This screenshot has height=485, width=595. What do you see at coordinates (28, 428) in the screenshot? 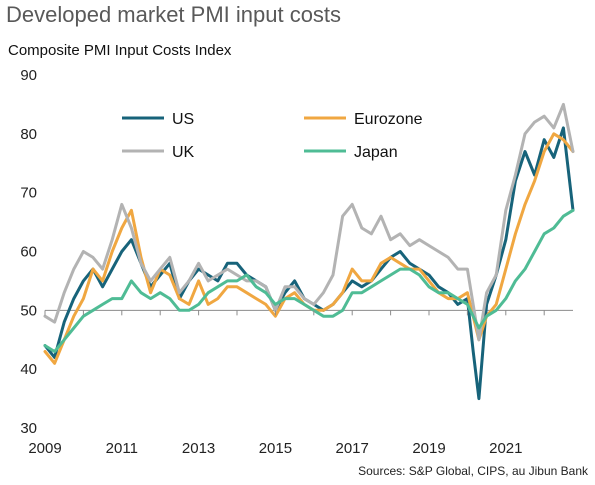
I see `y-tick-label: 30` at bounding box center [28, 428].